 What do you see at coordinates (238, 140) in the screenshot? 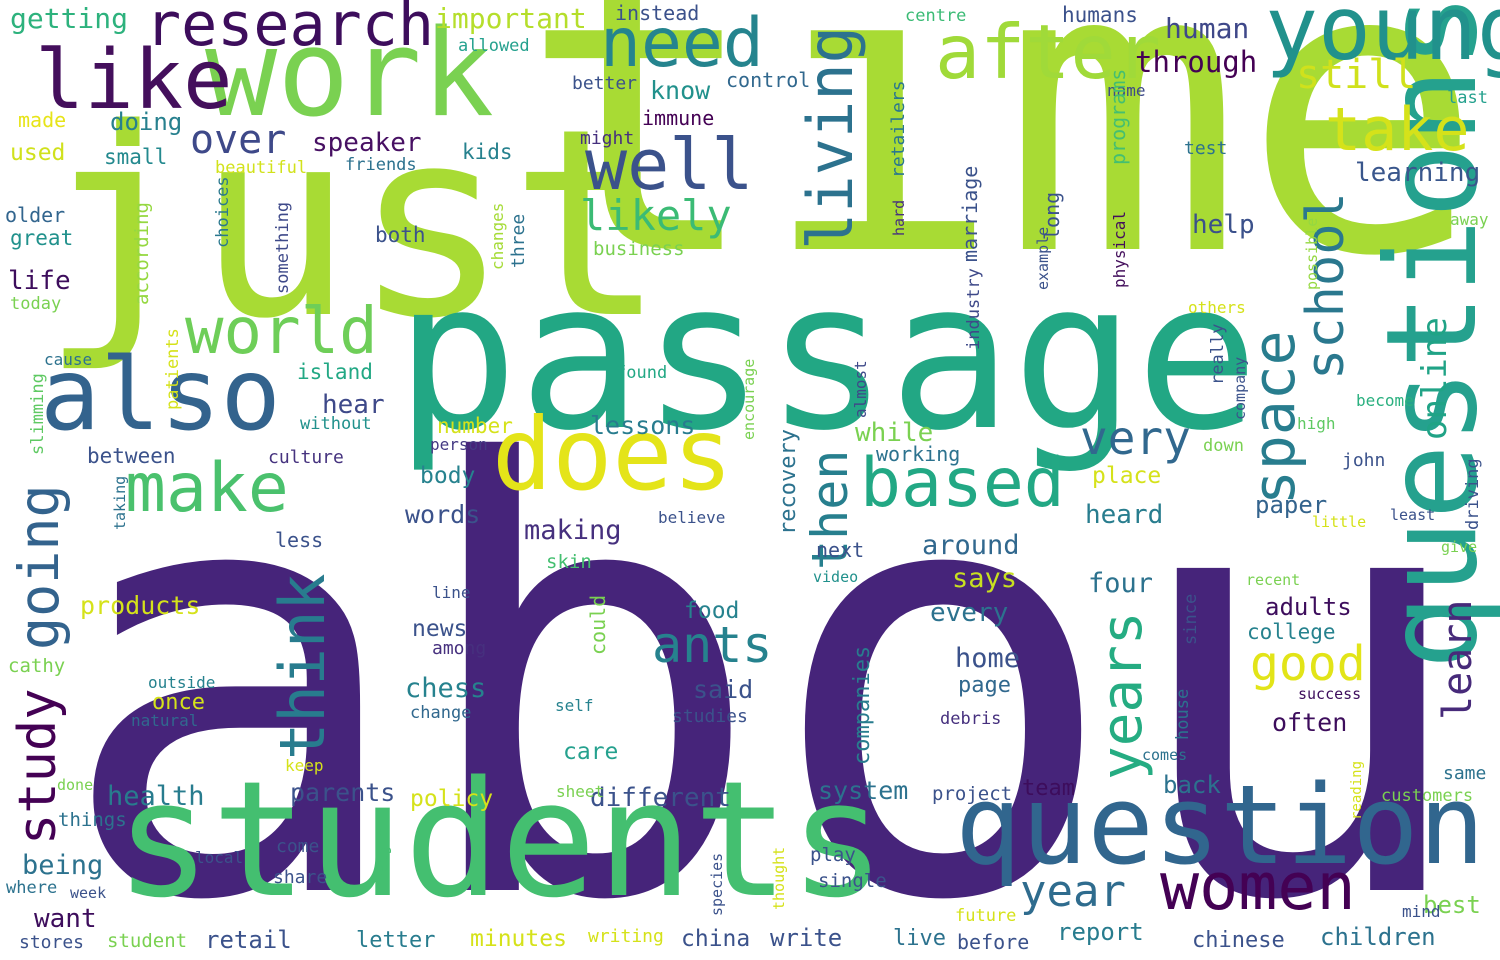
I see `word-over: over` at bounding box center [238, 140].